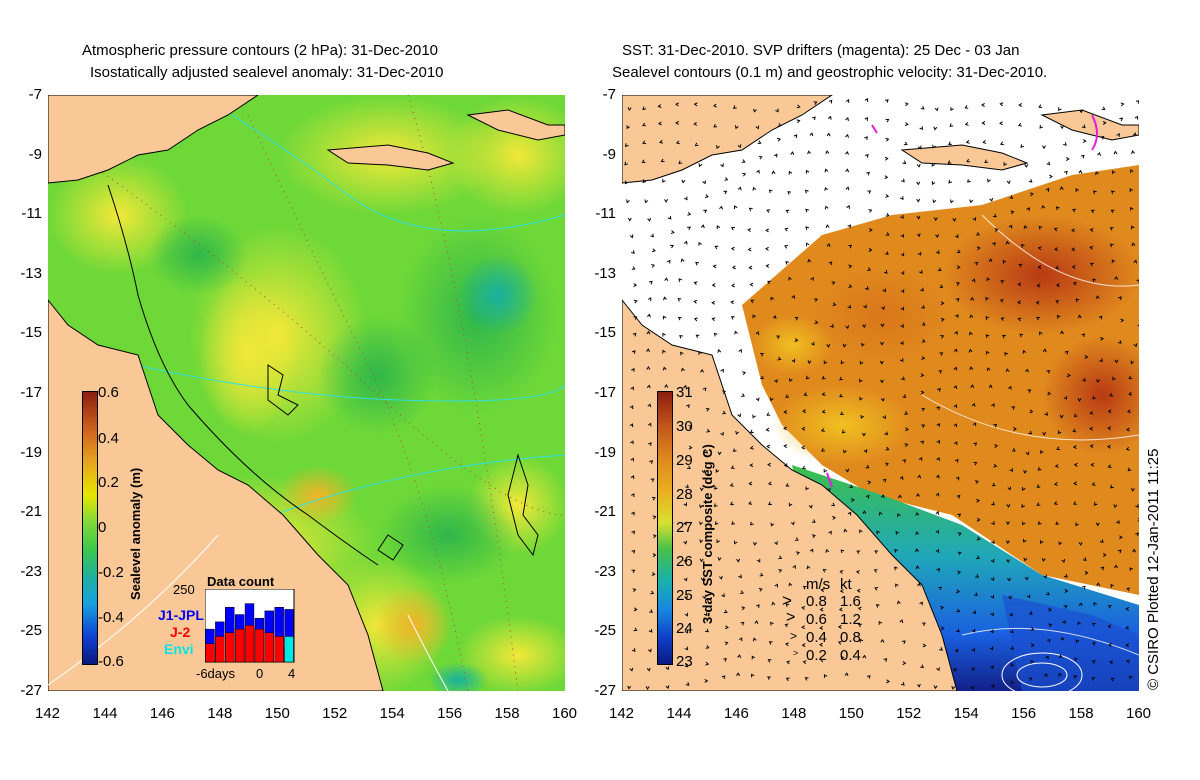  What do you see at coordinates (31, 333) in the screenshot?
I see `lat-tick-left-4: -15` at bounding box center [31, 333].